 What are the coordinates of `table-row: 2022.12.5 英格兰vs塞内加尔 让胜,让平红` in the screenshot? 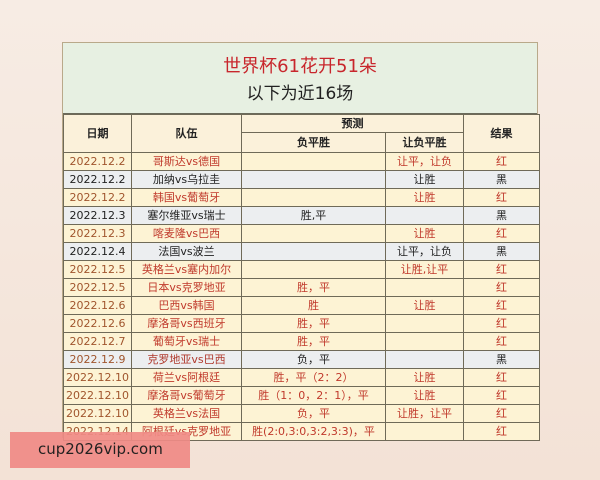 It's located at (301, 269).